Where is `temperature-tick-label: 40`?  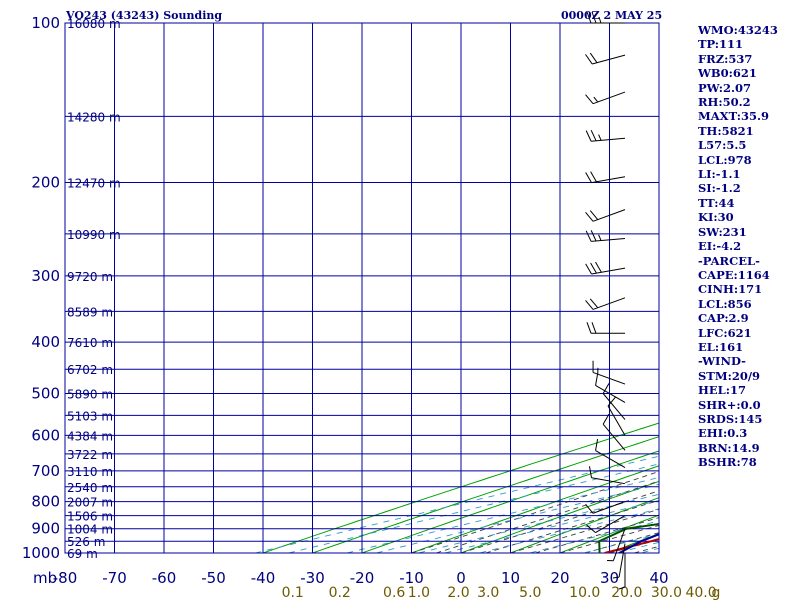
temperature-tick-label: 40 is located at coordinates (658, 578).